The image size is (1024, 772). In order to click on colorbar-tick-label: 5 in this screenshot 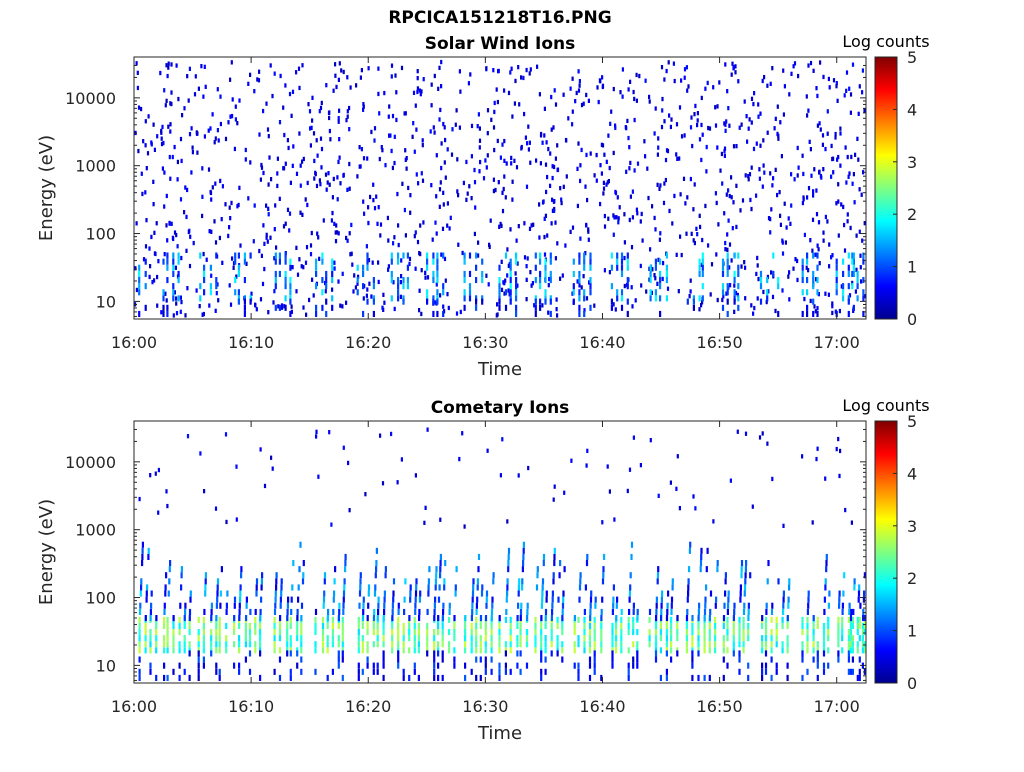, I will do `click(912, 57)`.